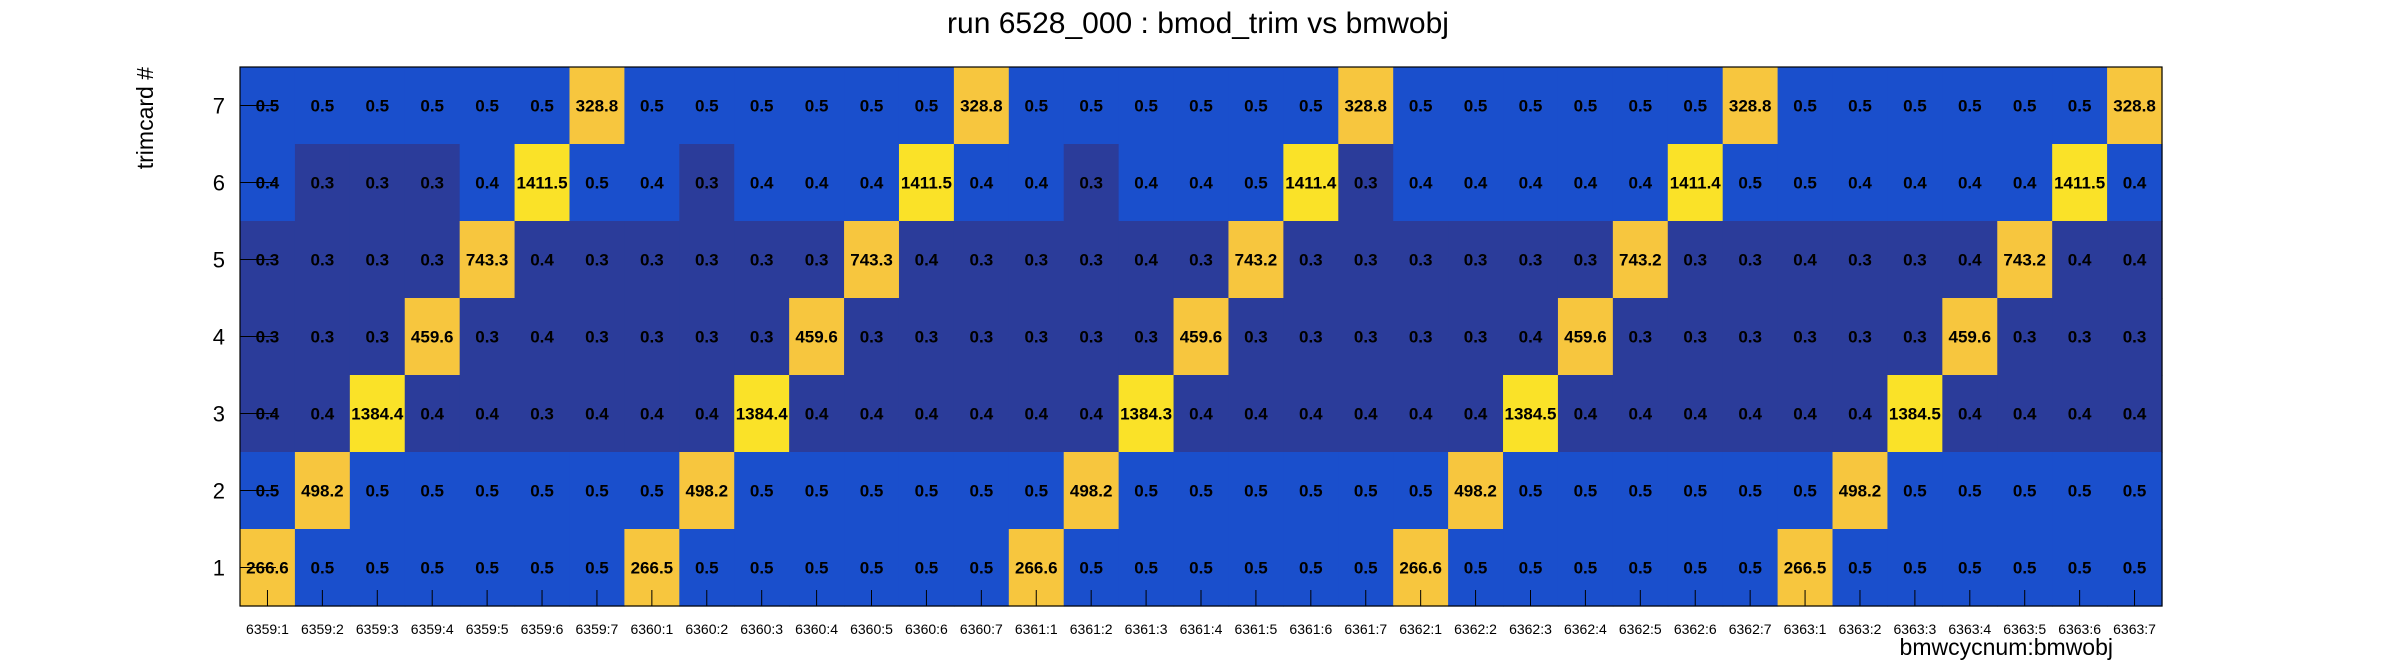  What do you see at coordinates (219, 183) in the screenshot?
I see `y-tick-label: 6` at bounding box center [219, 183].